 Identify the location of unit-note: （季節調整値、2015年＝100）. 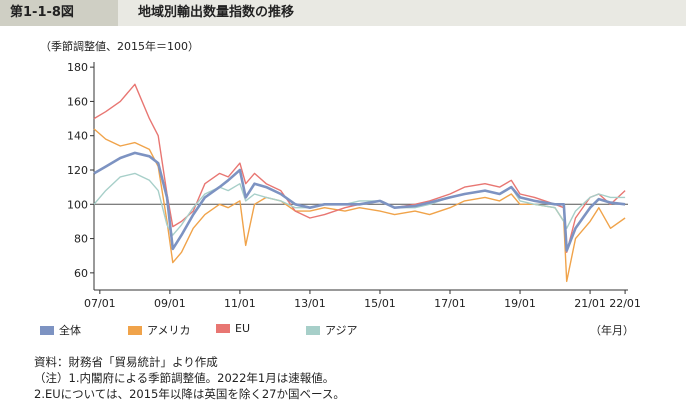
(119, 46).